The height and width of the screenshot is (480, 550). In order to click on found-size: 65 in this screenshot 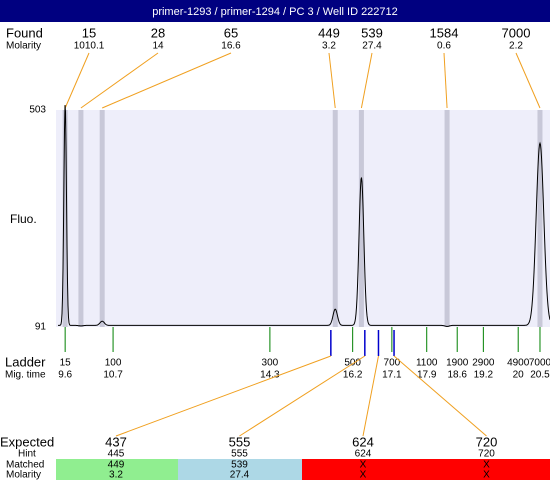, I will do `click(231, 32)`.